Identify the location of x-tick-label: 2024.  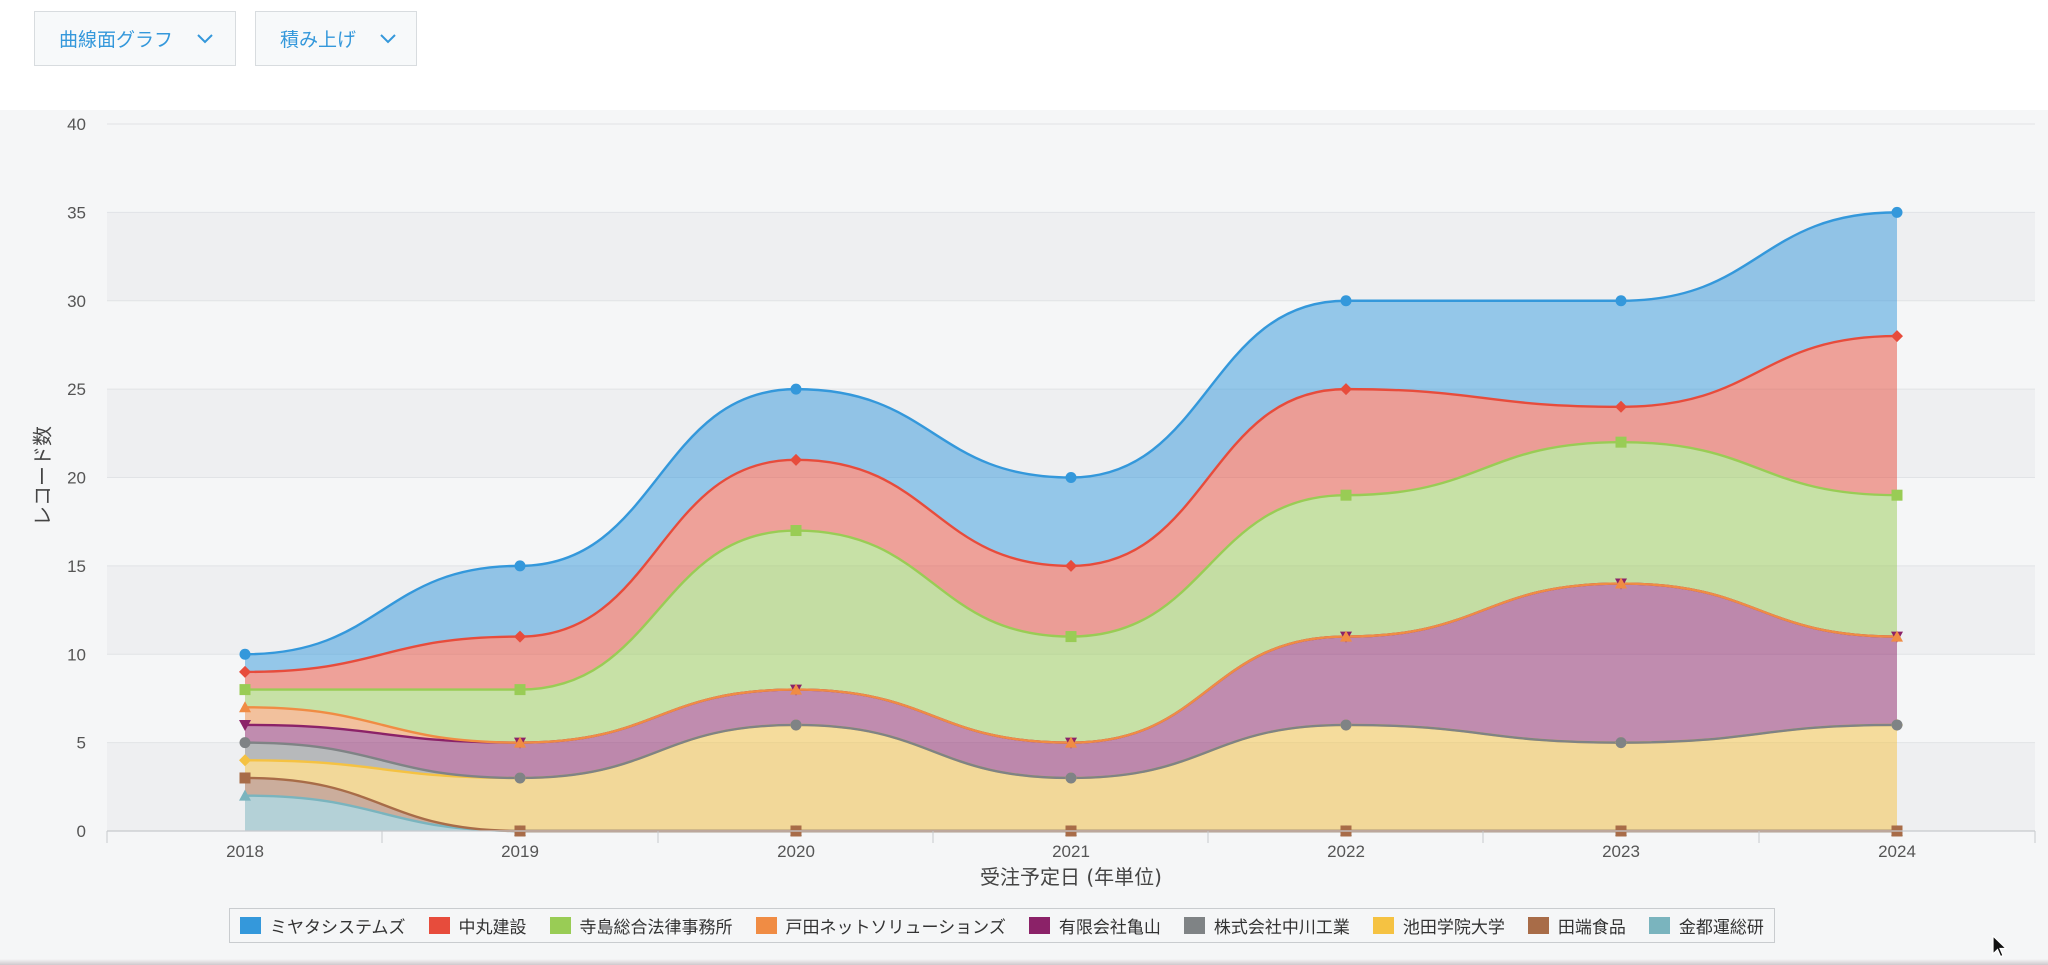
(1897, 851).